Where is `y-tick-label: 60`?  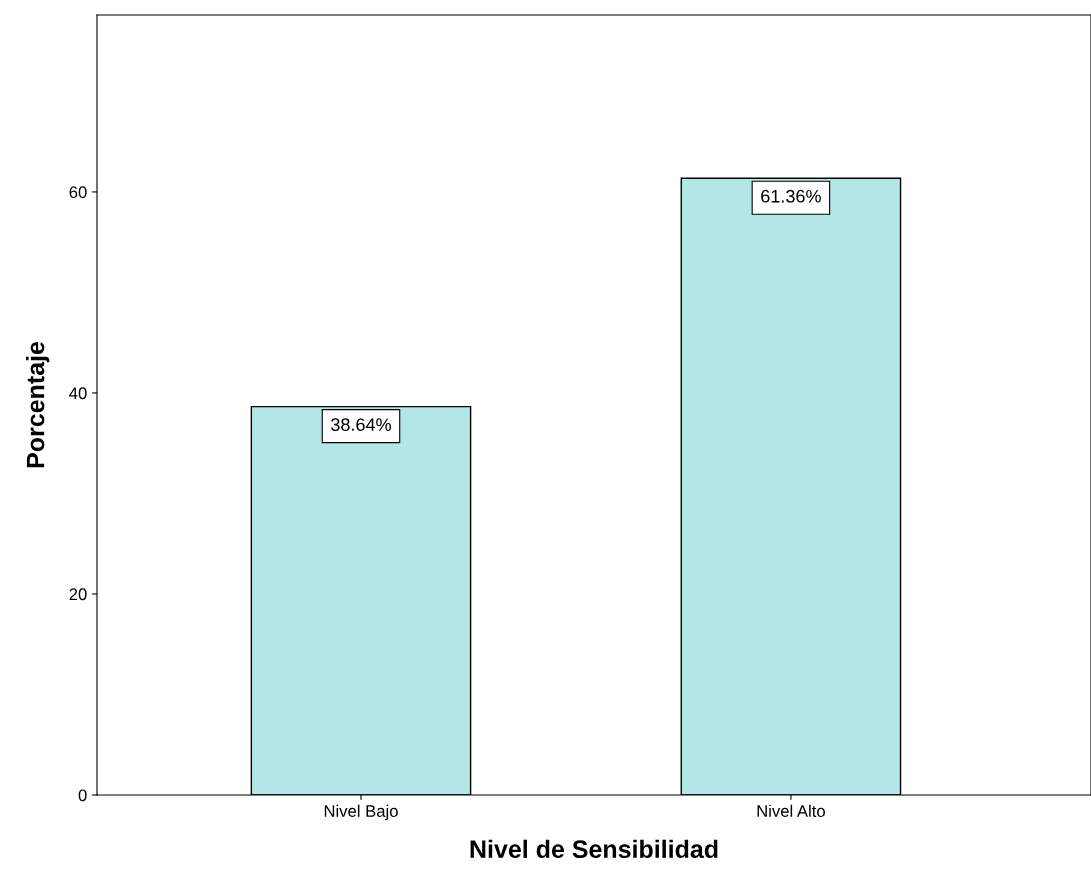
y-tick-label: 60 is located at coordinates (78, 192).